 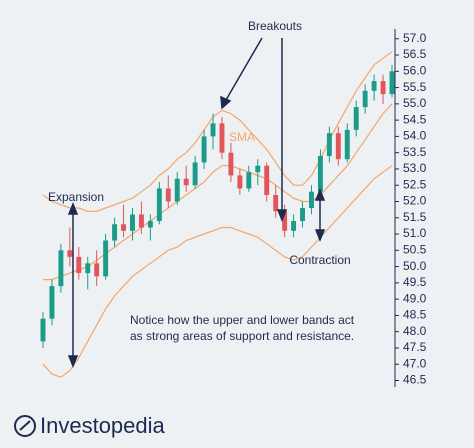 I want to click on y-tick-label: 49.5, so click(x=415, y=282).